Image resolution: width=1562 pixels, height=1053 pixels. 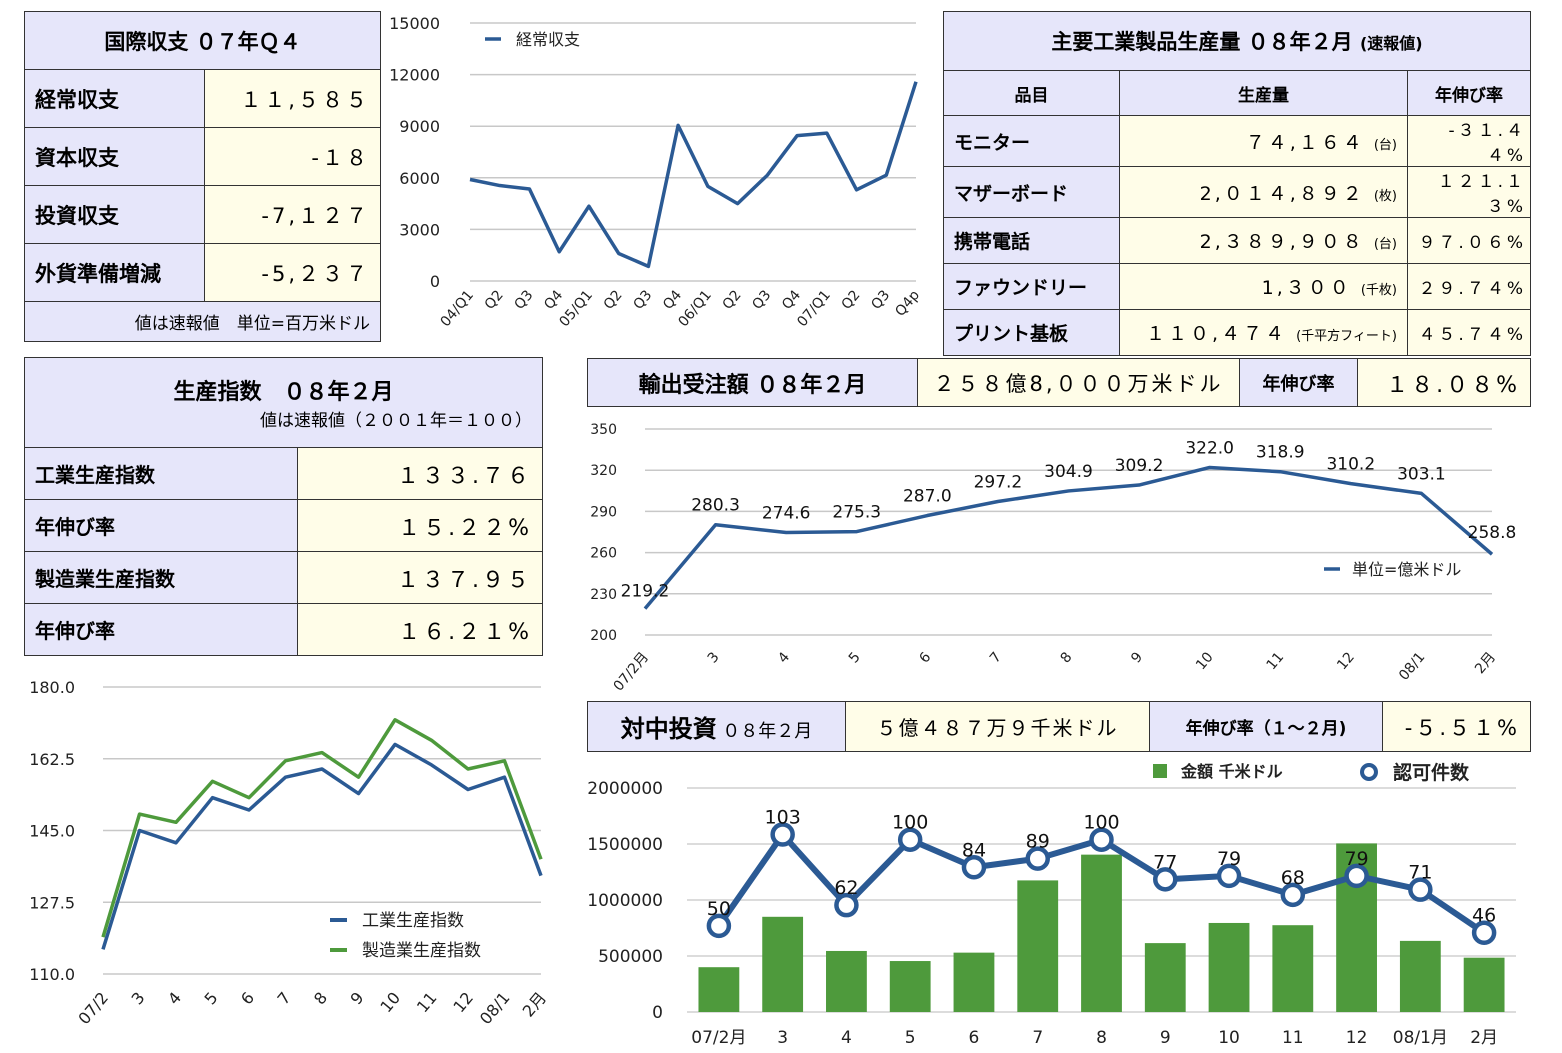 What do you see at coordinates (657, 1013) in the screenshot?
I see `y-tick-label: 0` at bounding box center [657, 1013].